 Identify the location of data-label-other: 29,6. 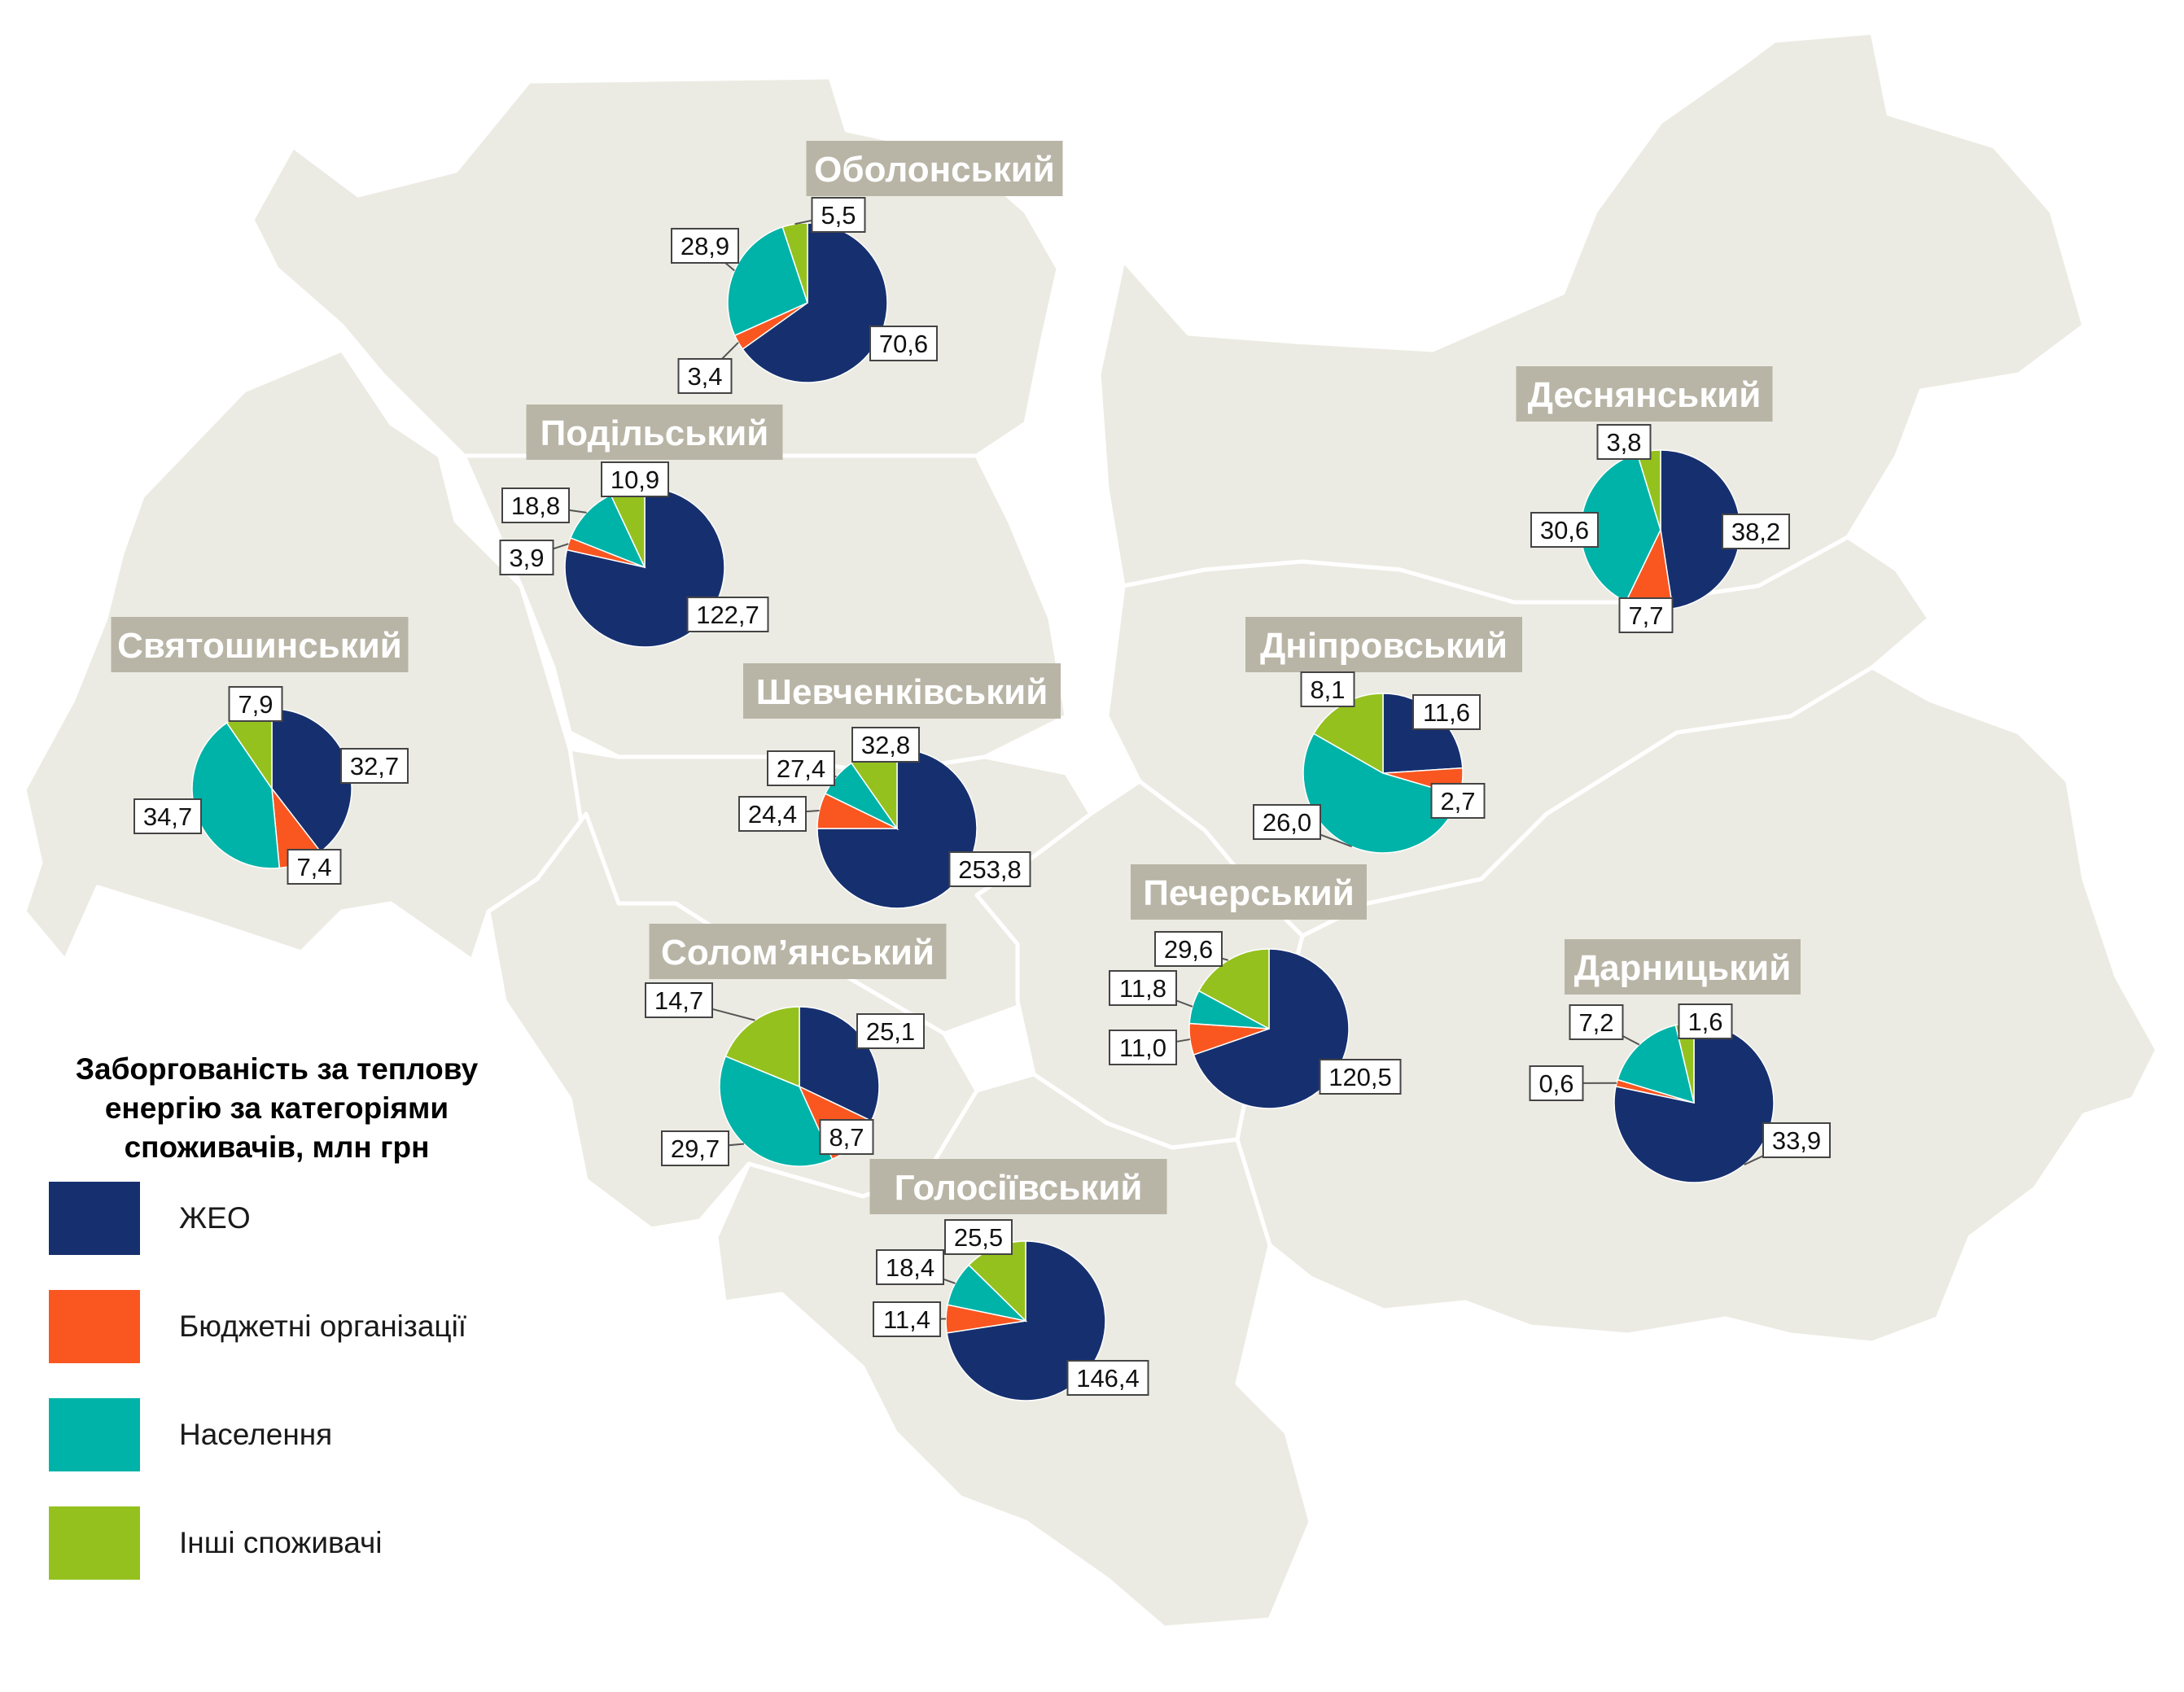
(1188, 949).